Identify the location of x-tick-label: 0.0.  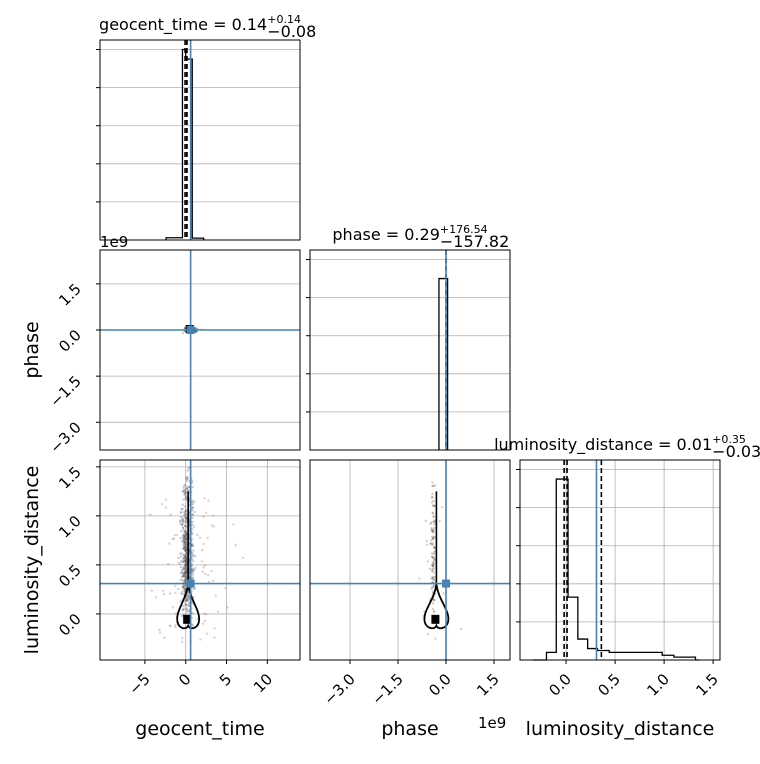
(440, 685).